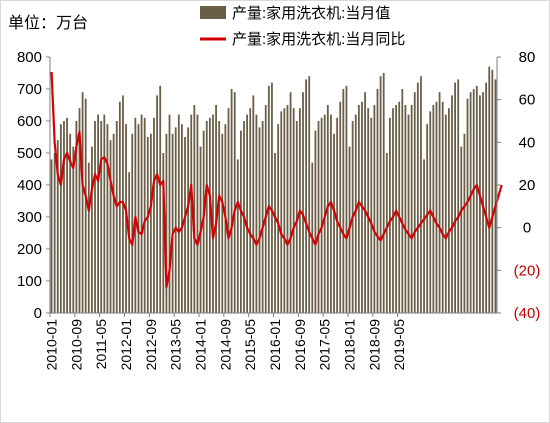  I want to click on right-tick-label: 20, so click(527, 185).